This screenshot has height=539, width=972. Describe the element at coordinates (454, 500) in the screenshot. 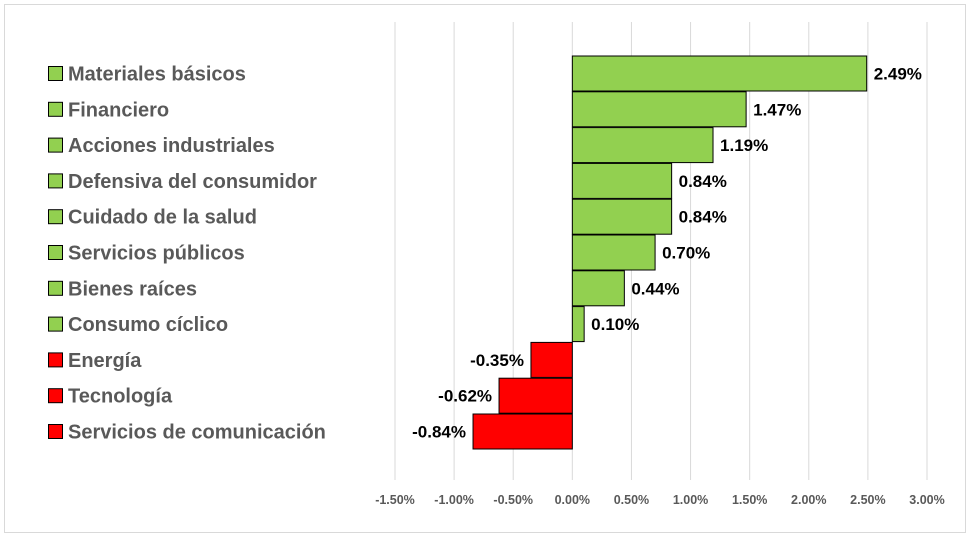

I see `x-tick-label: -1.00%` at that location.